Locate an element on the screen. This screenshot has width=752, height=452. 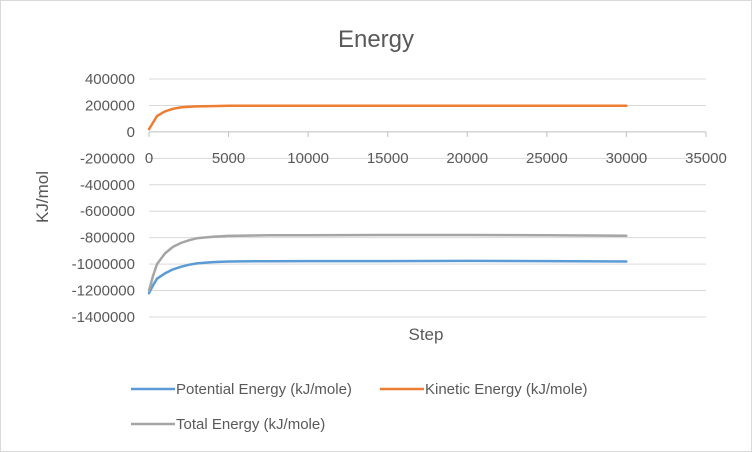
y-tick-label: 0 is located at coordinates (131, 132).